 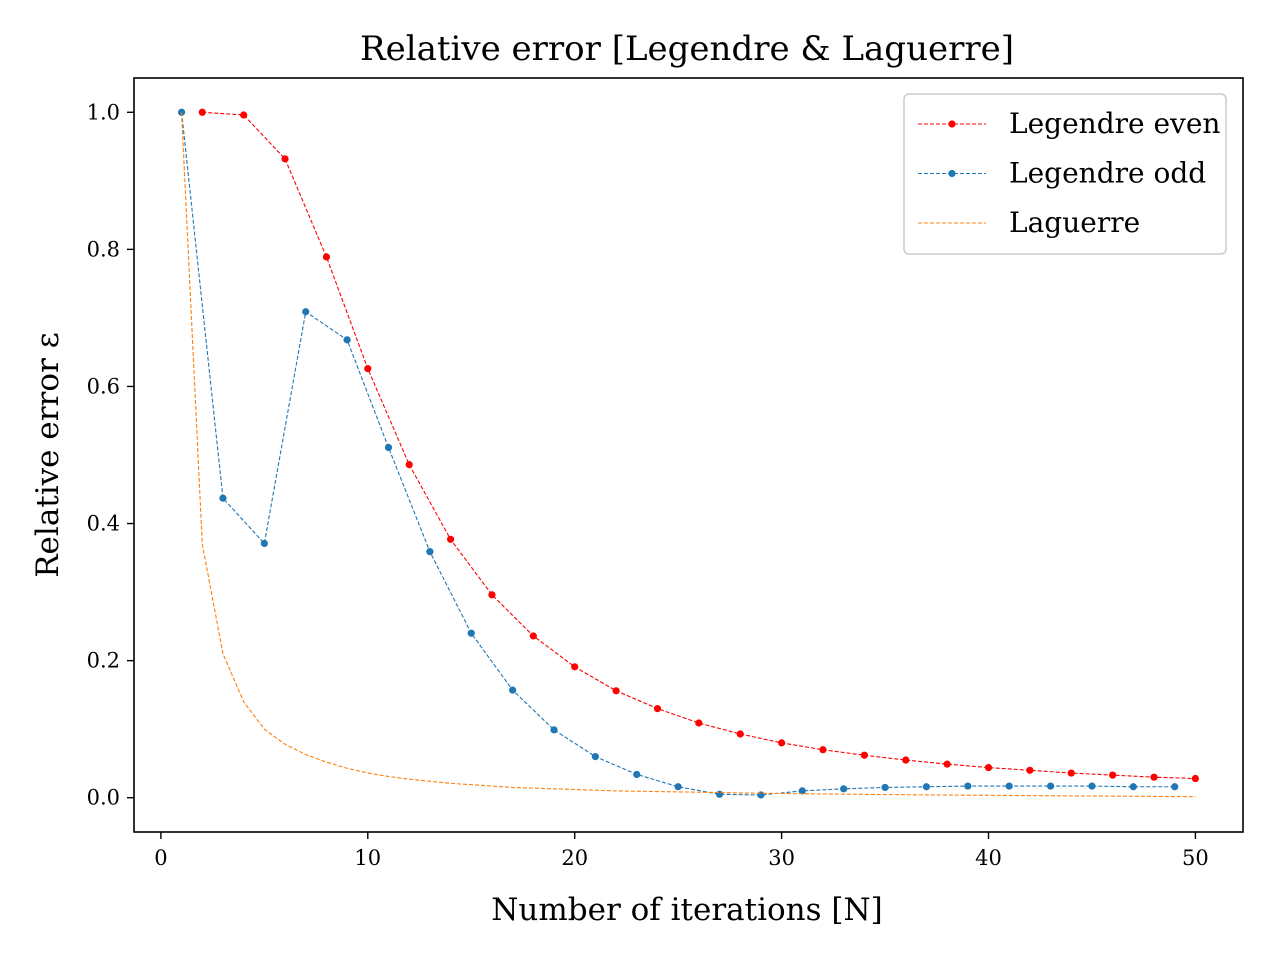 I want to click on legend-box, so click(x=1065, y=174).